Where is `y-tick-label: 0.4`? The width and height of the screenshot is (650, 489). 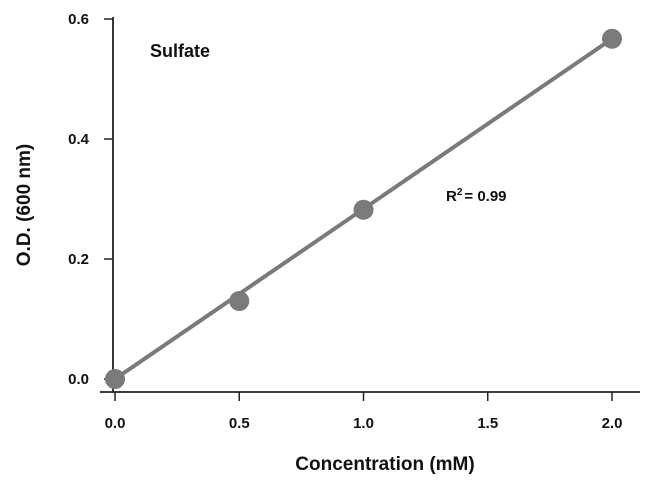 y-tick-label: 0.4 is located at coordinates (79, 139).